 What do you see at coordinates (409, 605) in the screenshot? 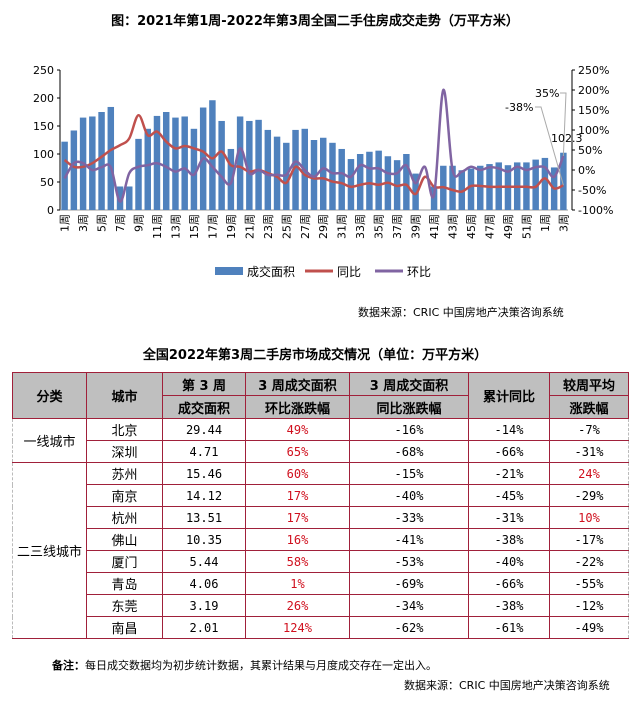
I see `value-cell: -34%` at bounding box center [409, 605].